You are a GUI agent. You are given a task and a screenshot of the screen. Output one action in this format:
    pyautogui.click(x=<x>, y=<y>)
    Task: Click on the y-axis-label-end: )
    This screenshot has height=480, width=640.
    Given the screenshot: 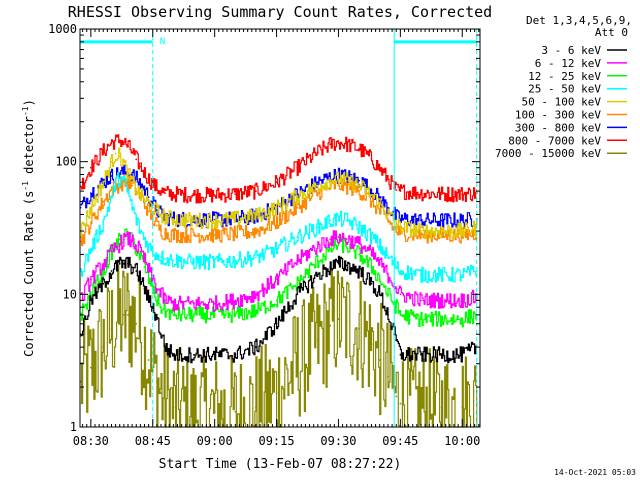 What is the action you would take?
    pyautogui.click(x=29, y=102)
    